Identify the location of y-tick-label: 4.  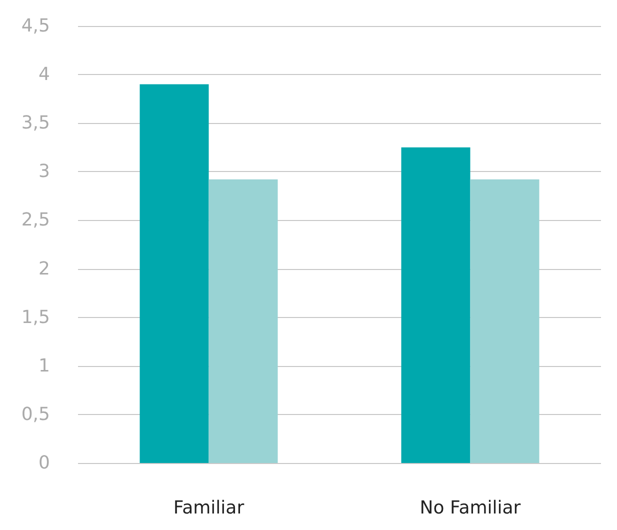
(44, 75).